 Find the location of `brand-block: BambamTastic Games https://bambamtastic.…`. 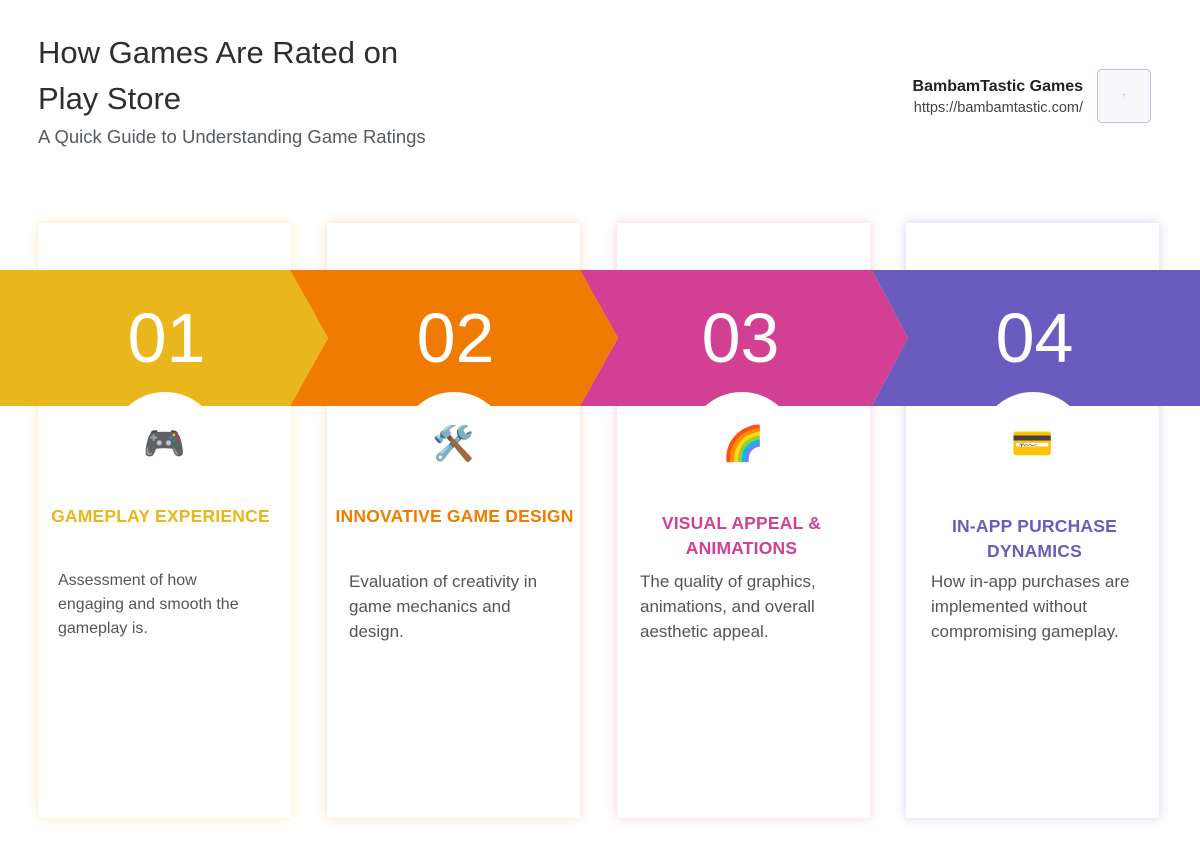

brand-block: BambamTastic Games https://bambamtastic.… is located at coordinates (998, 98).